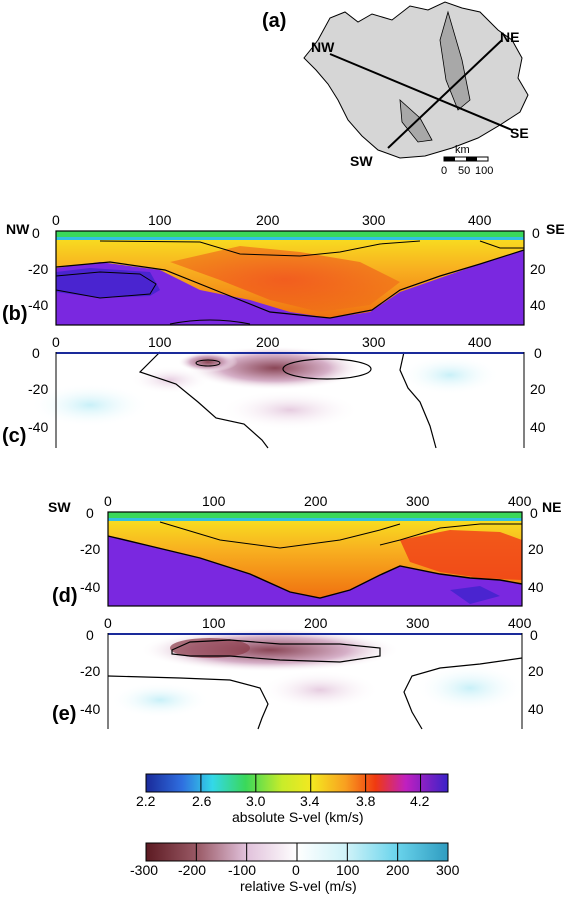  What do you see at coordinates (192, 870) in the screenshot?
I see `colorbar-tick: -200` at bounding box center [192, 870].